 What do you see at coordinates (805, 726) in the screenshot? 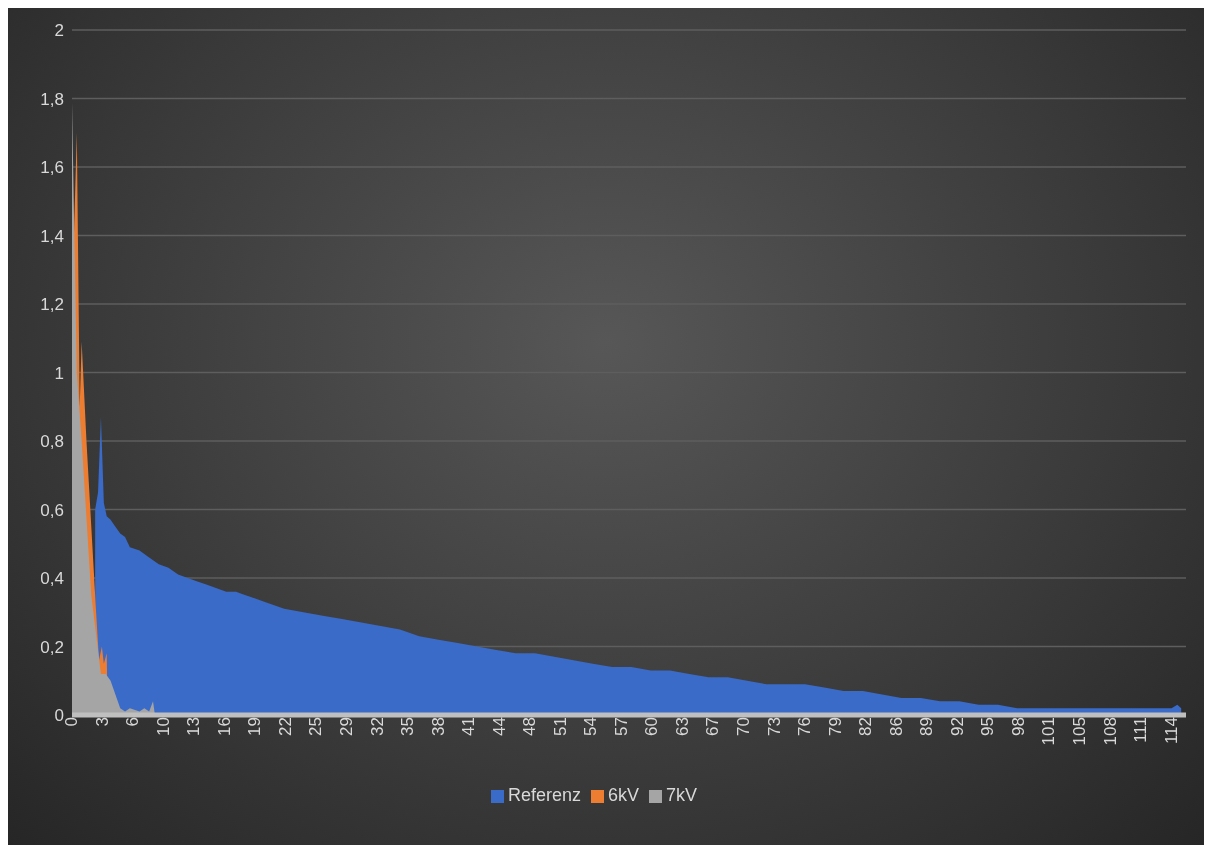
I see `x-tick-label: 76` at bounding box center [805, 726].